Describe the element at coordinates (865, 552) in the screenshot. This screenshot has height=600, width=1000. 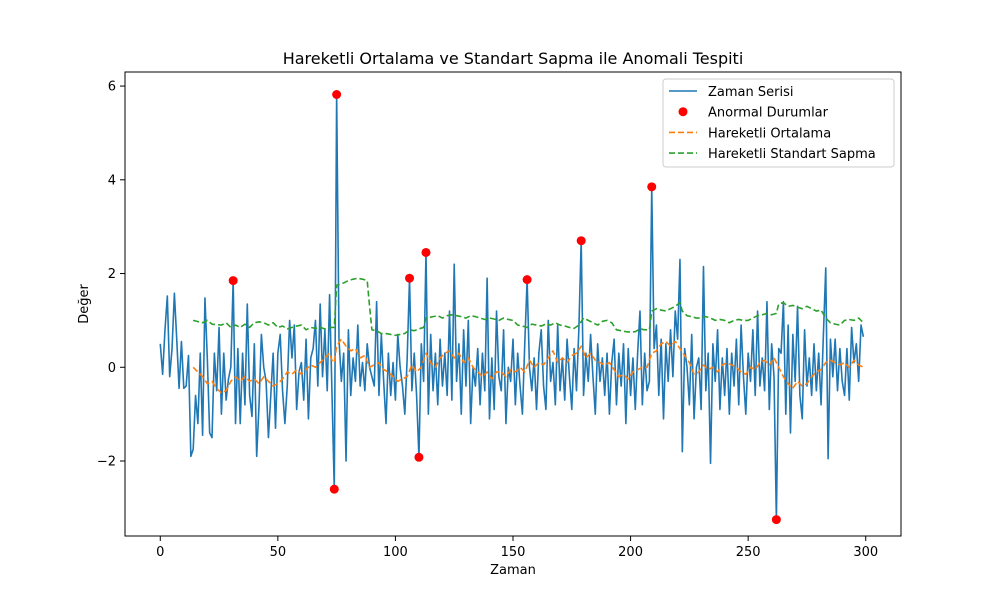
I see `x-tick-label: 300` at that location.